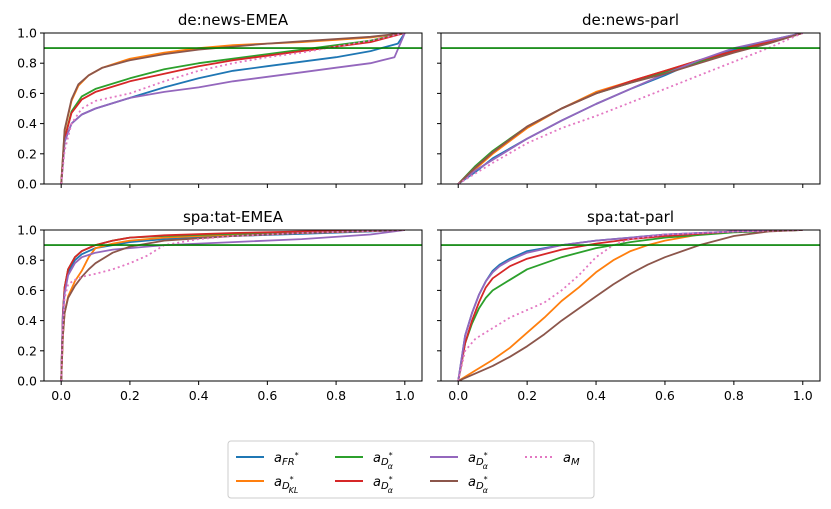  I want to click on legend-frame, so click(411, 469).